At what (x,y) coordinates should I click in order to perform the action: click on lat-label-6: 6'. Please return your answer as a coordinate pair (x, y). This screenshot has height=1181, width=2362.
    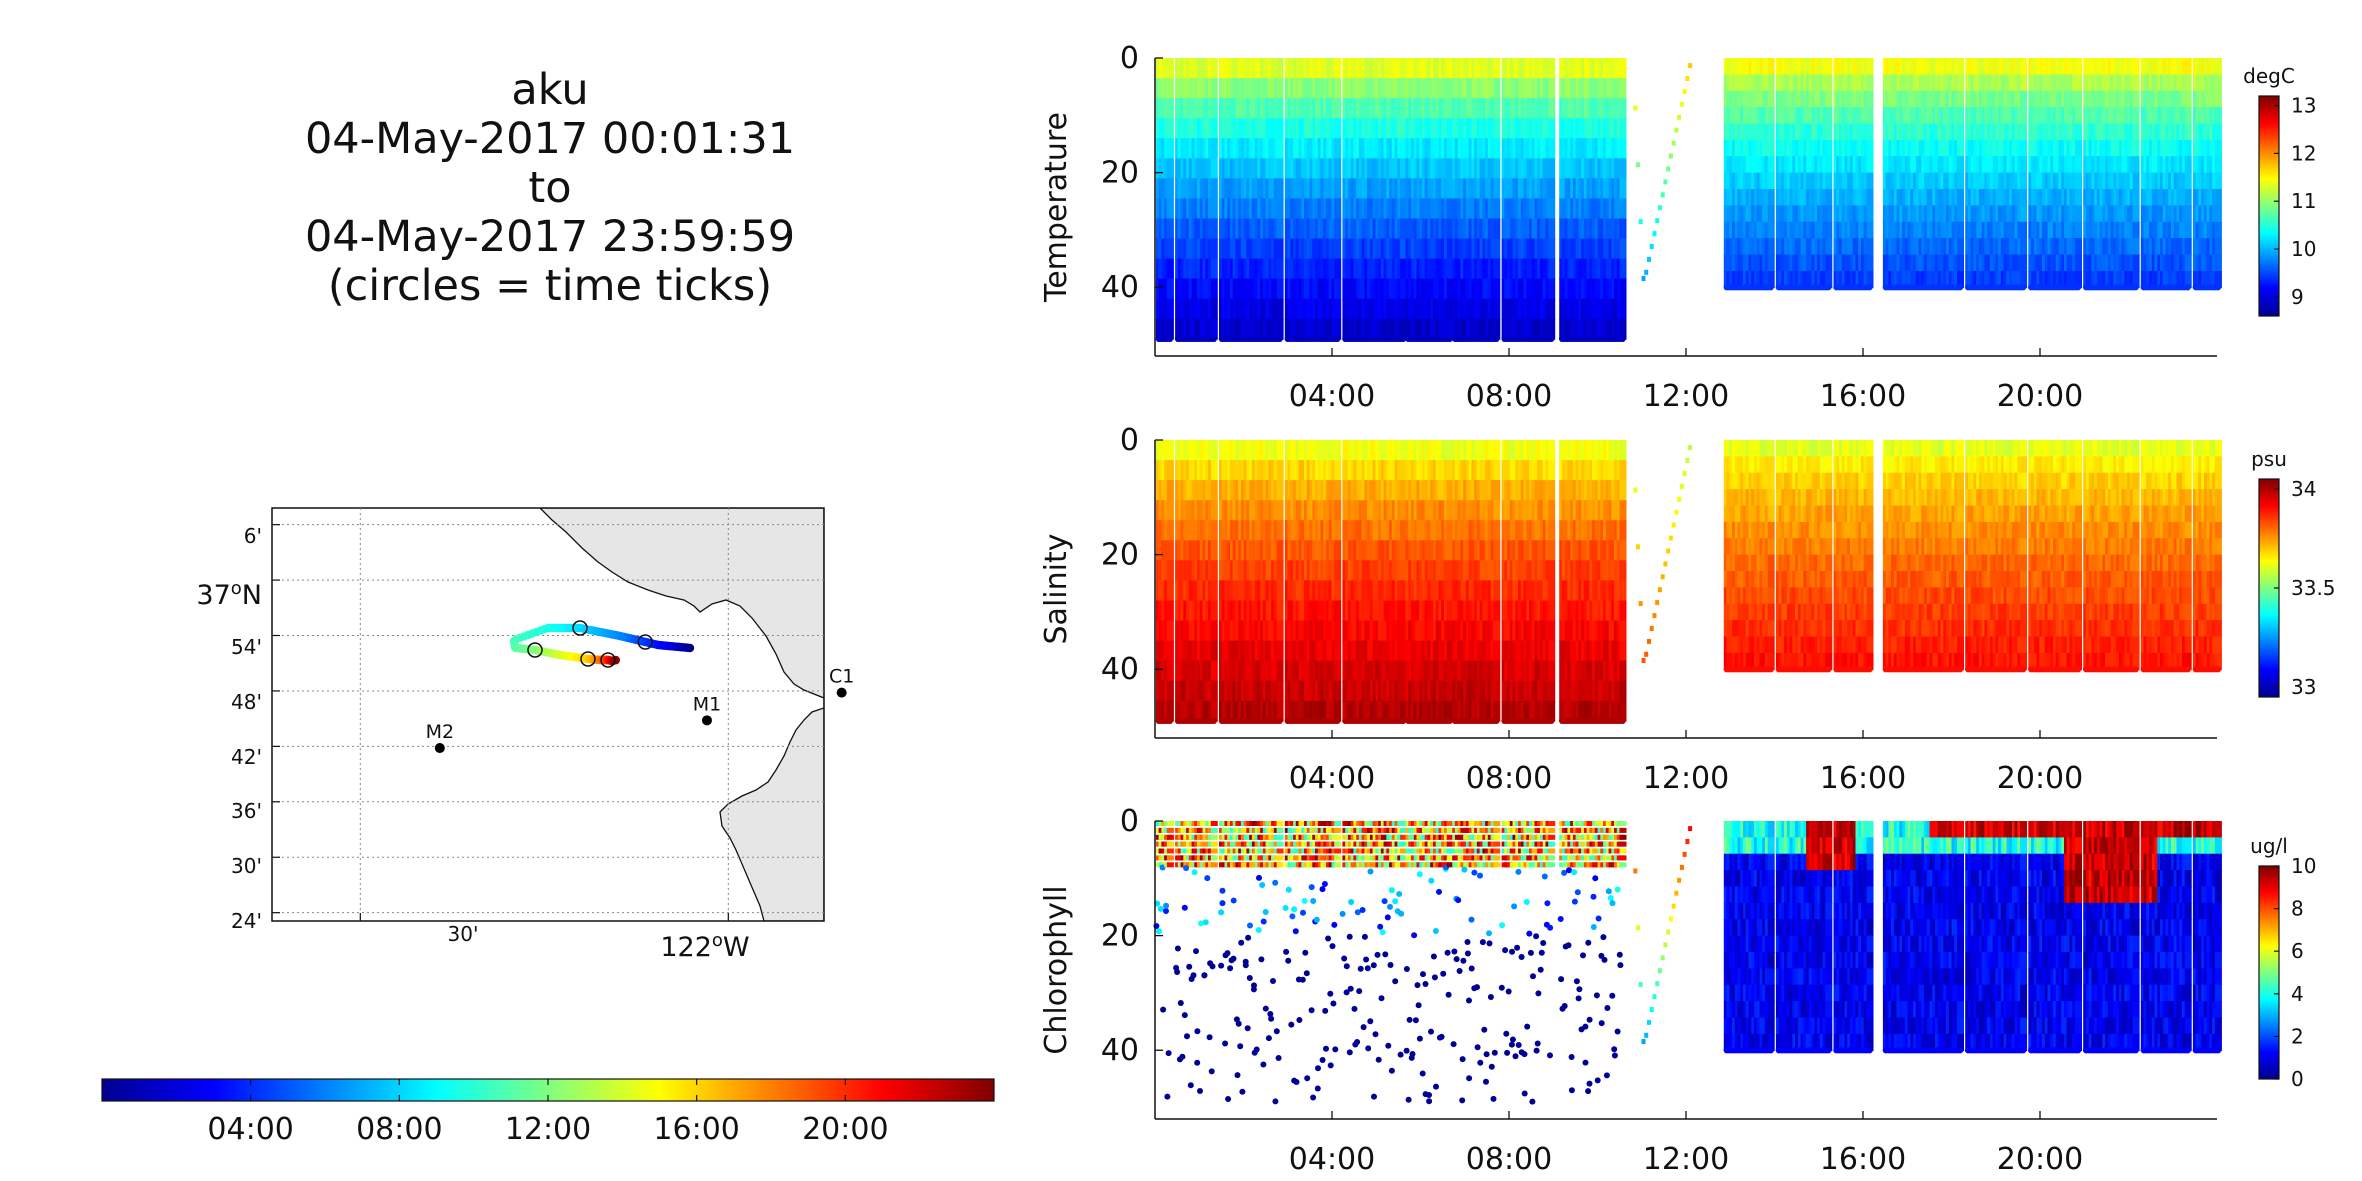
    Looking at the image, I should click on (253, 536).